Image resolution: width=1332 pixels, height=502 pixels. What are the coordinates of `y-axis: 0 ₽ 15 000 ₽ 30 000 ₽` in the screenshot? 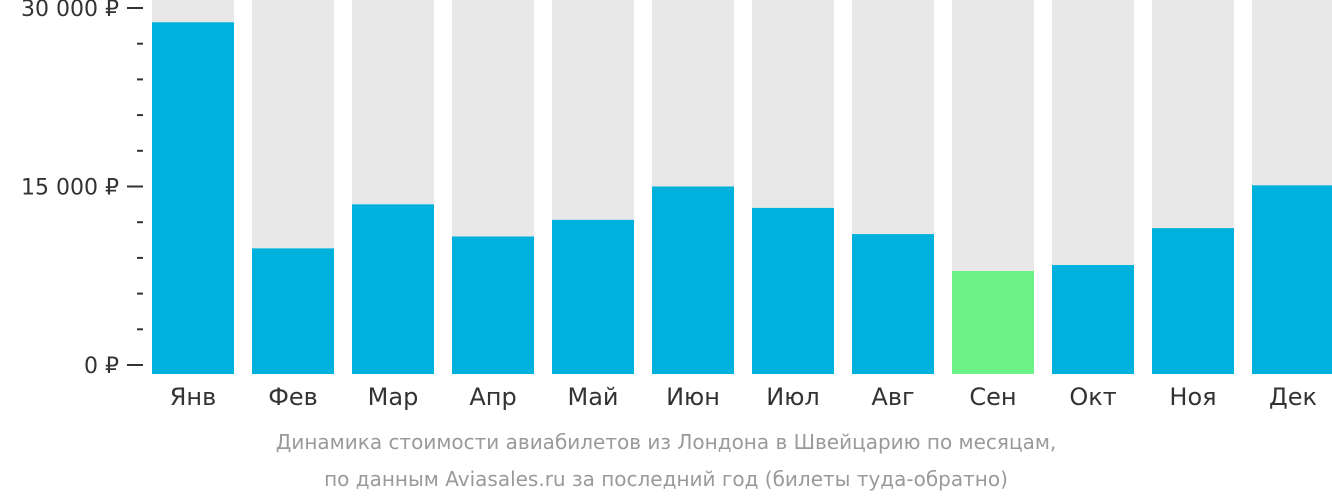 It's located at (82, 189).